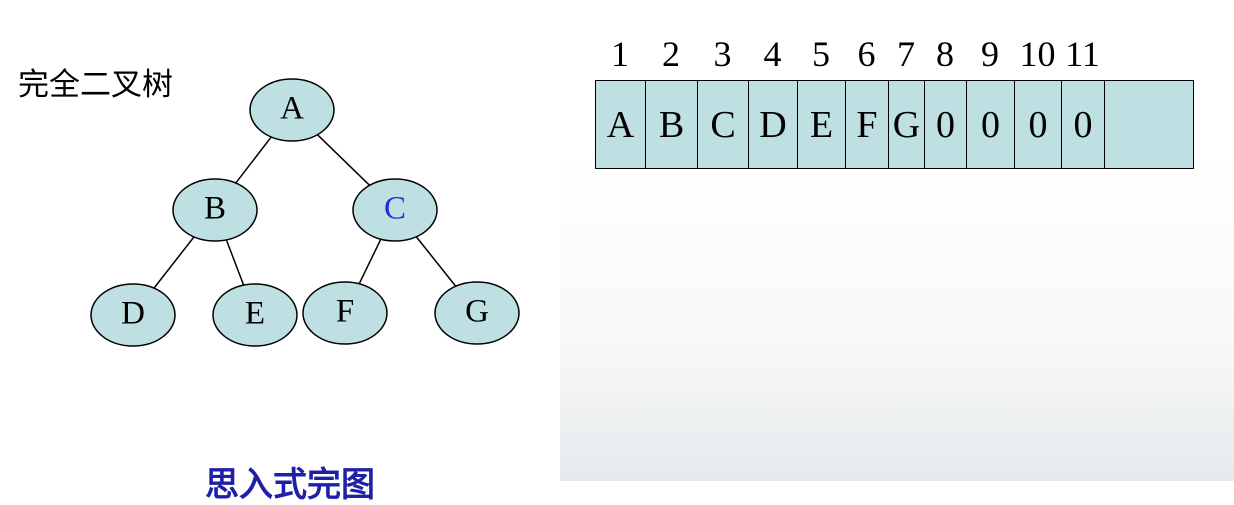  What do you see at coordinates (620, 124) in the screenshot?
I see `array-cell: A` at bounding box center [620, 124].